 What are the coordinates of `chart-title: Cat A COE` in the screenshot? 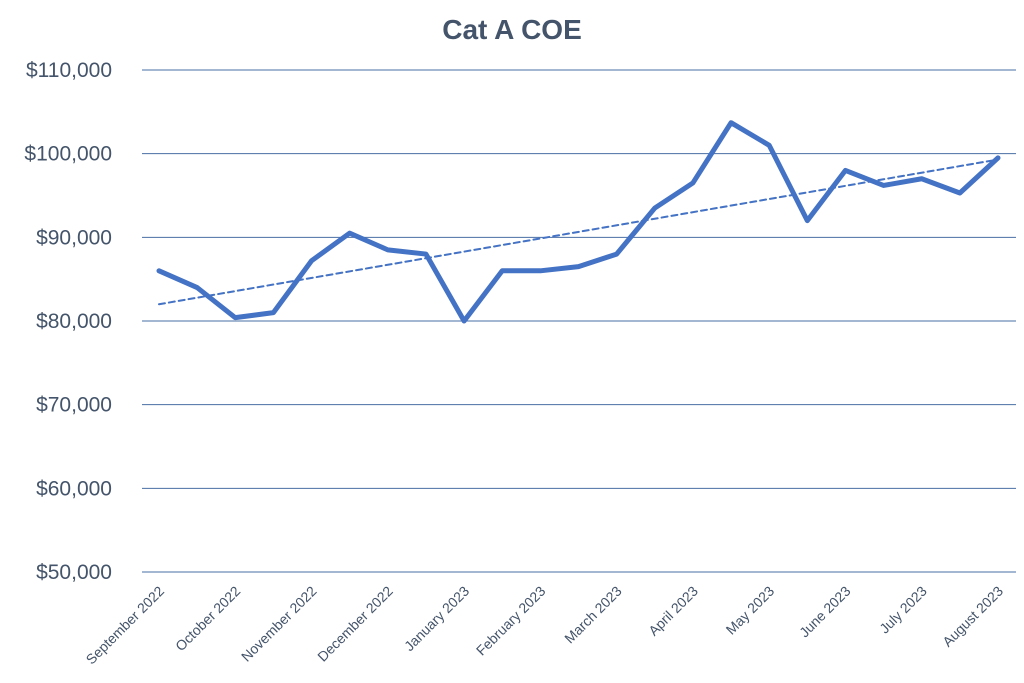 It's located at (512, 29).